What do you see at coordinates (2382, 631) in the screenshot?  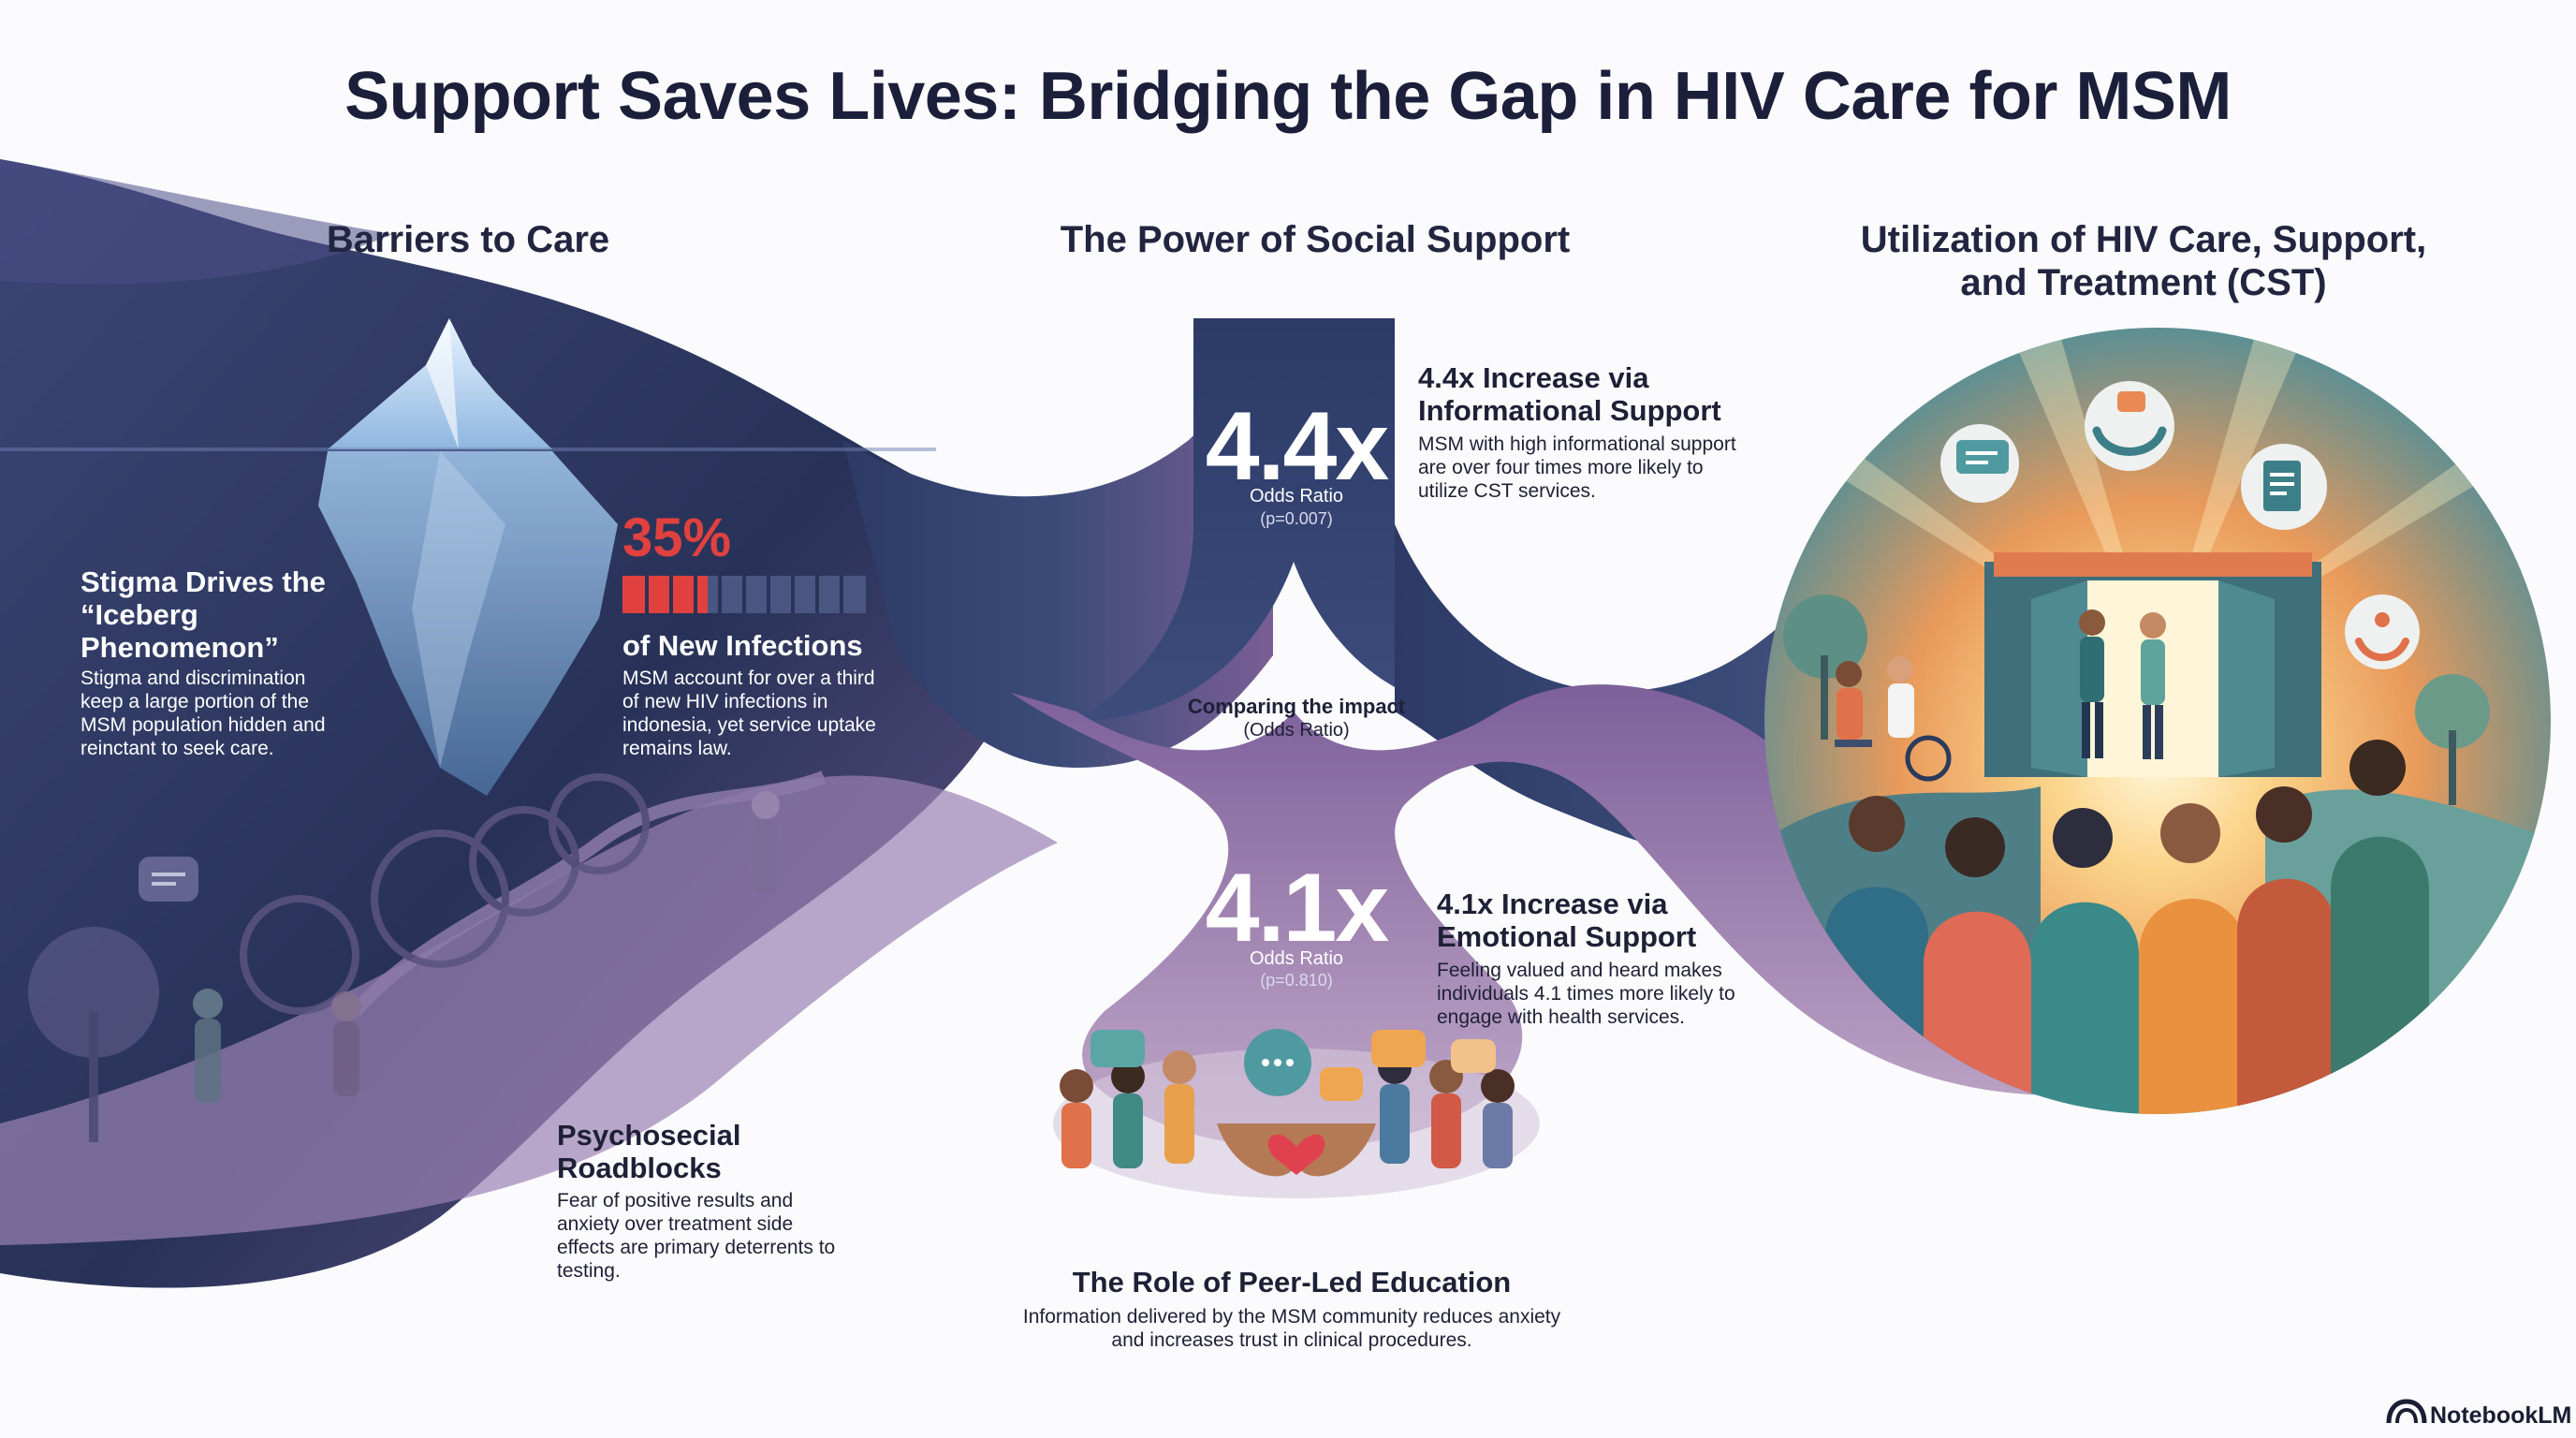 I see `heart-hands-icon` at bounding box center [2382, 631].